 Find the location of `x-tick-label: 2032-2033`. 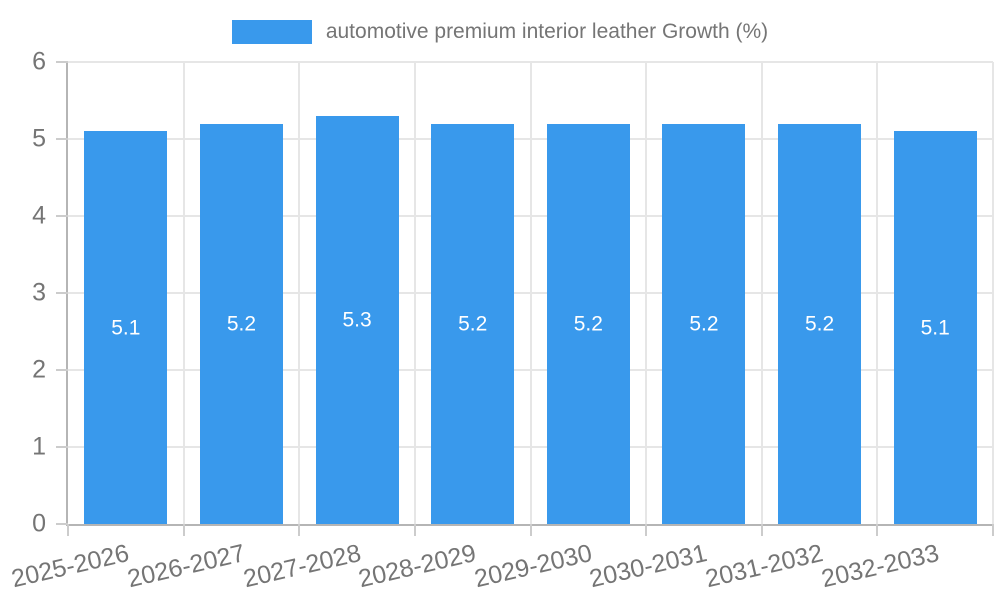

x-tick-label: 2032-2033 is located at coordinates (880, 566).